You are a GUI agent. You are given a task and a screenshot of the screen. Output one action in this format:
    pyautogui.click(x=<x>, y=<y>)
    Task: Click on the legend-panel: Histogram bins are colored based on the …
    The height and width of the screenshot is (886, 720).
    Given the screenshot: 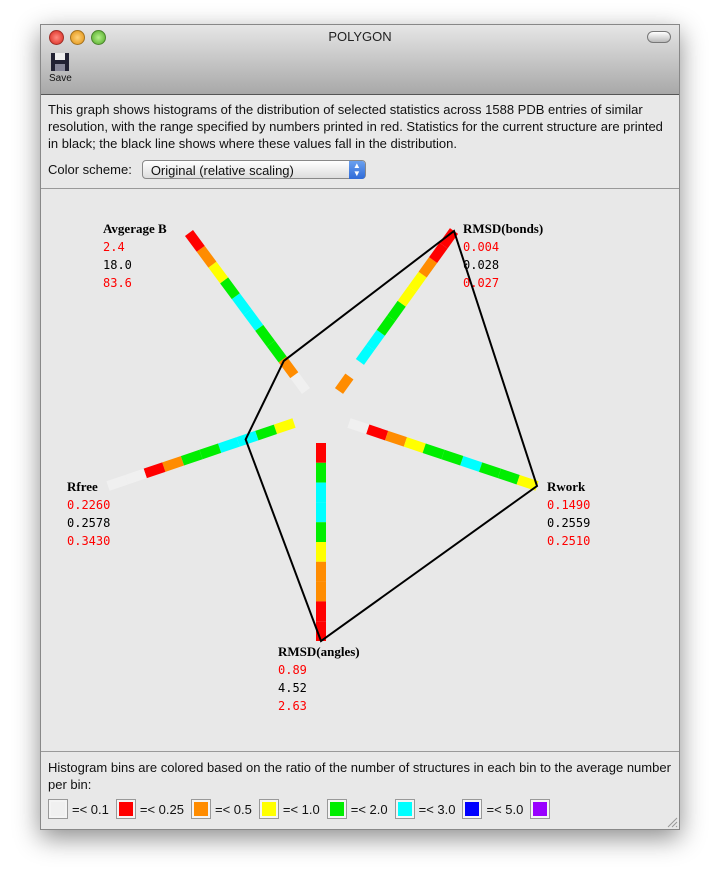 What is the action you would take?
    pyautogui.click(x=360, y=788)
    